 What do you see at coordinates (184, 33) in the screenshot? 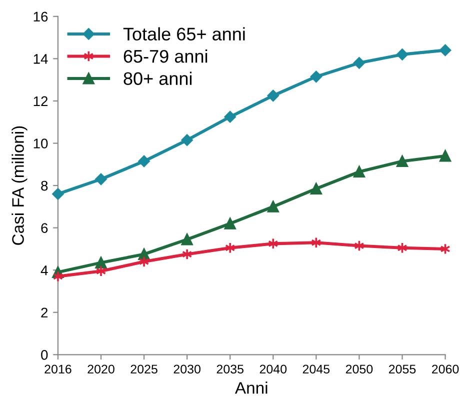
I see `legend-label: Totale 65+ anni` at bounding box center [184, 33].